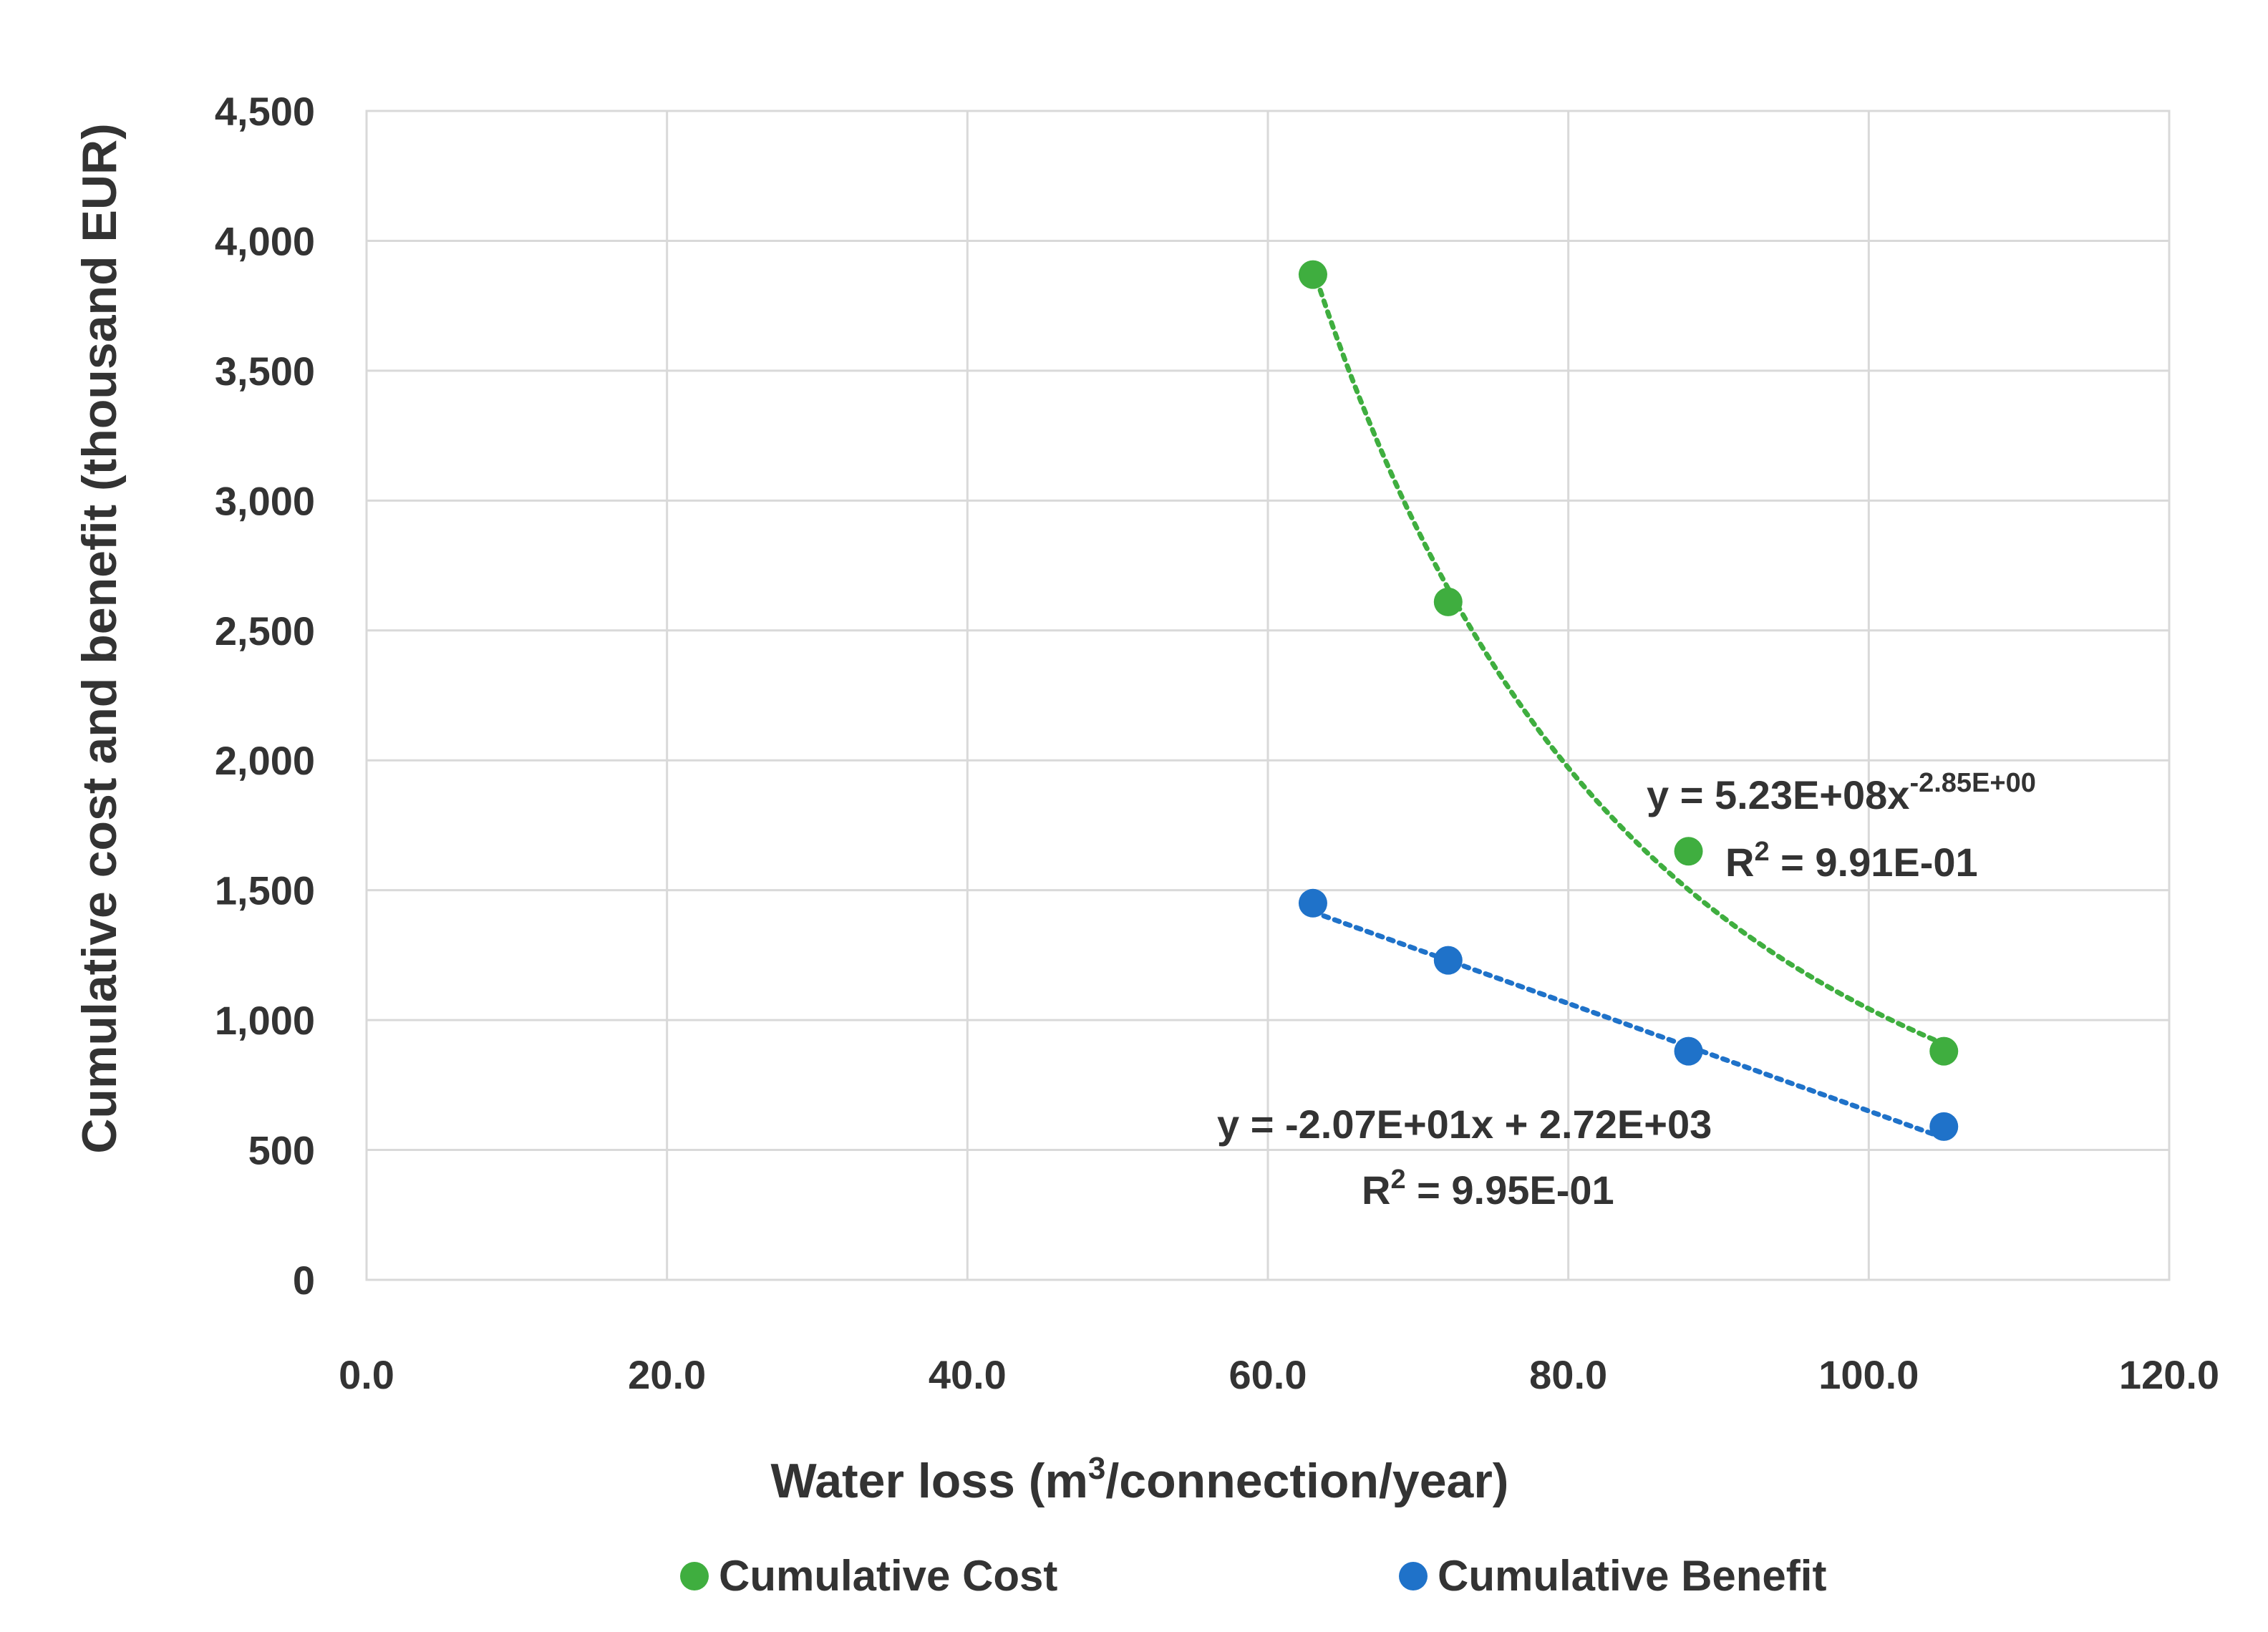  Describe the element at coordinates (265, 631) in the screenshot. I see `y-tick-label: 2,500` at that location.